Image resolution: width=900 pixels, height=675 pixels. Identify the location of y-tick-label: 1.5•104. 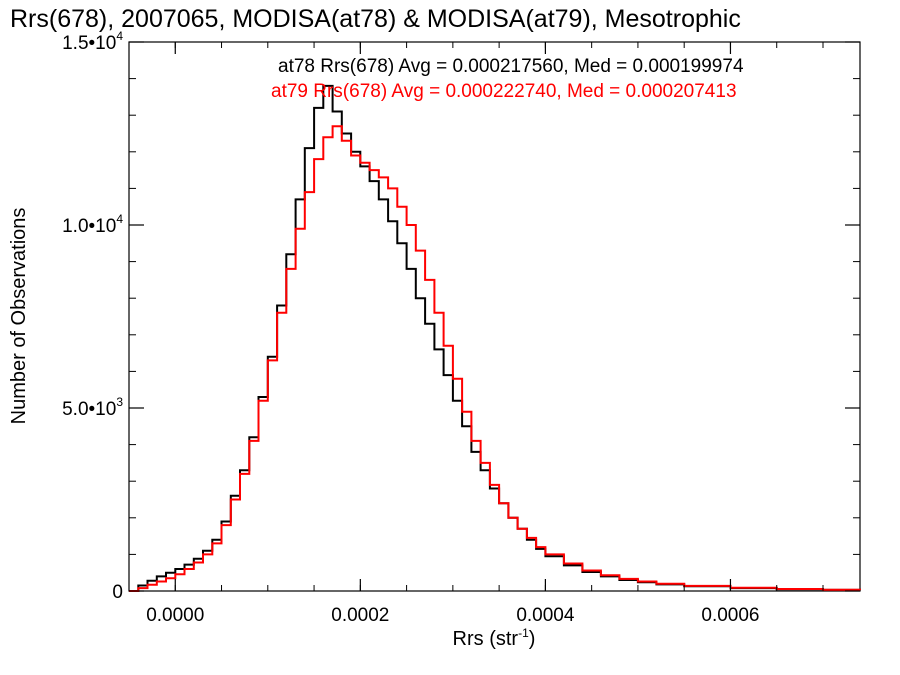
(92, 41).